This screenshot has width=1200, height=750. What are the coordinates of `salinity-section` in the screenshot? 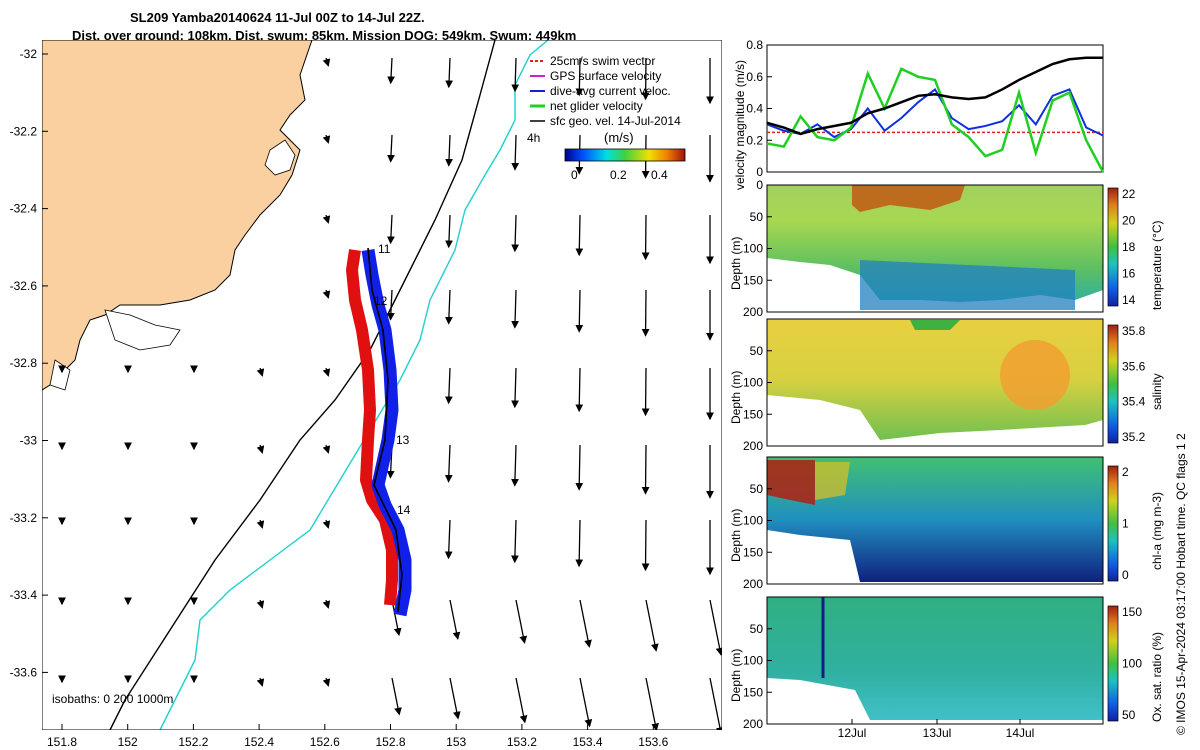 It's located at (935, 382).